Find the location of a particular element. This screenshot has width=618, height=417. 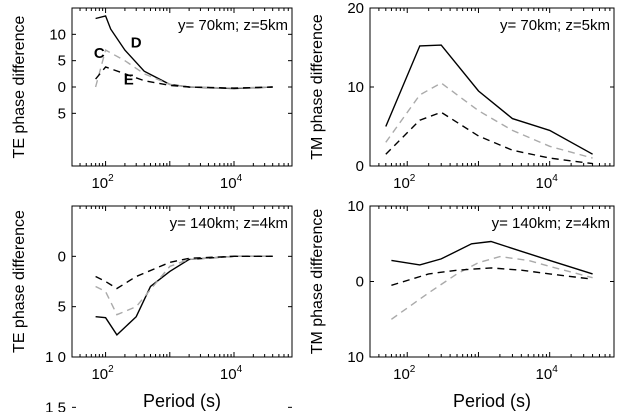

plot-frame is located at coordinates (182, 281).